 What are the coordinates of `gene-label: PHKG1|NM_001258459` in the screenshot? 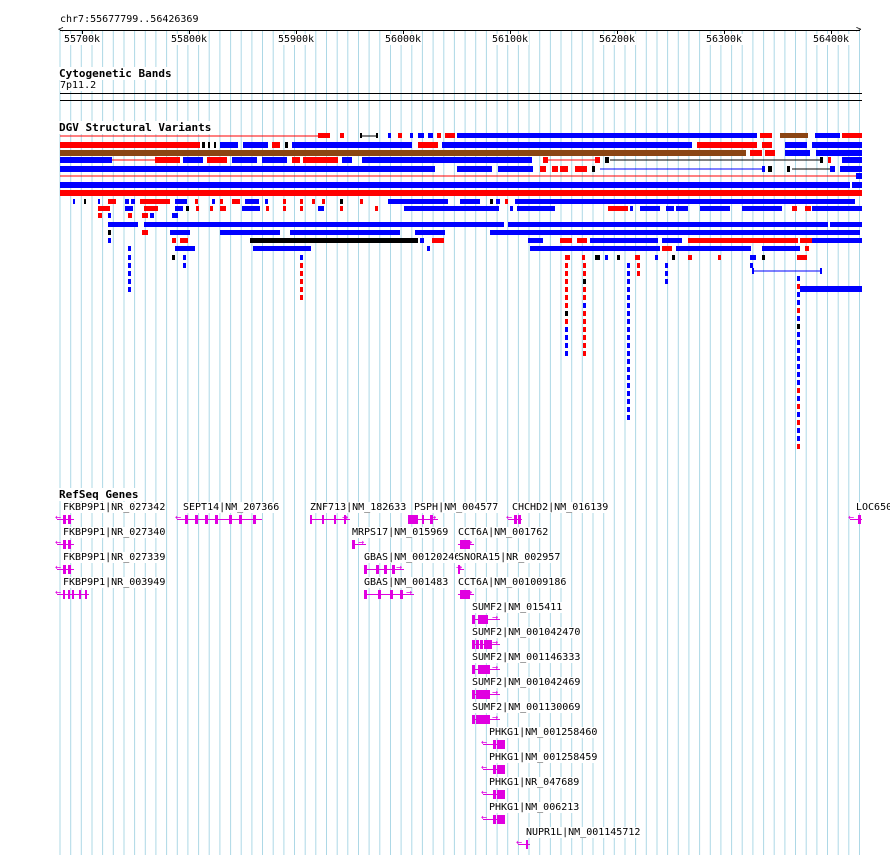 It's located at (543, 757).